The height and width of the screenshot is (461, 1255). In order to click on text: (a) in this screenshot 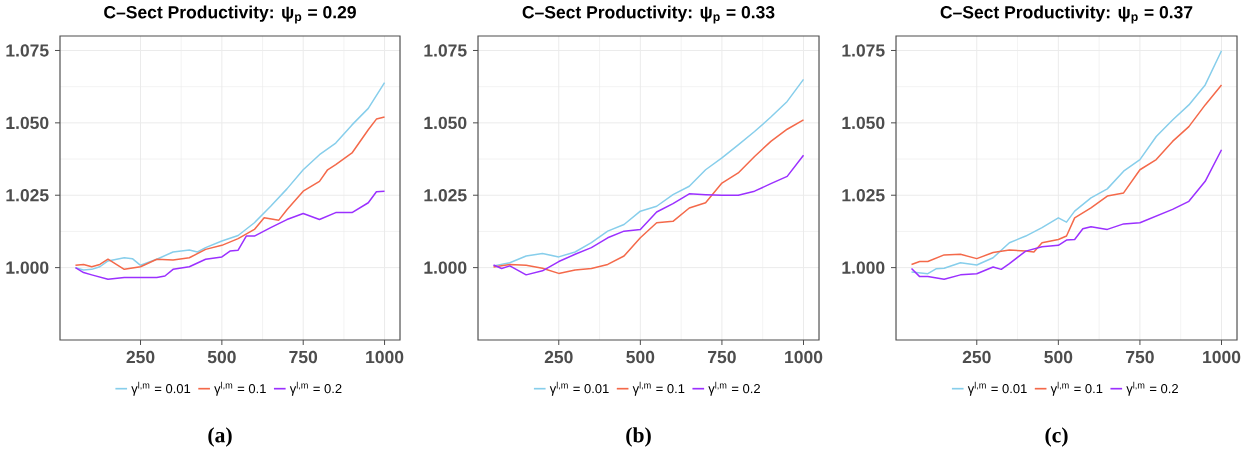, I will do `click(220, 437)`.